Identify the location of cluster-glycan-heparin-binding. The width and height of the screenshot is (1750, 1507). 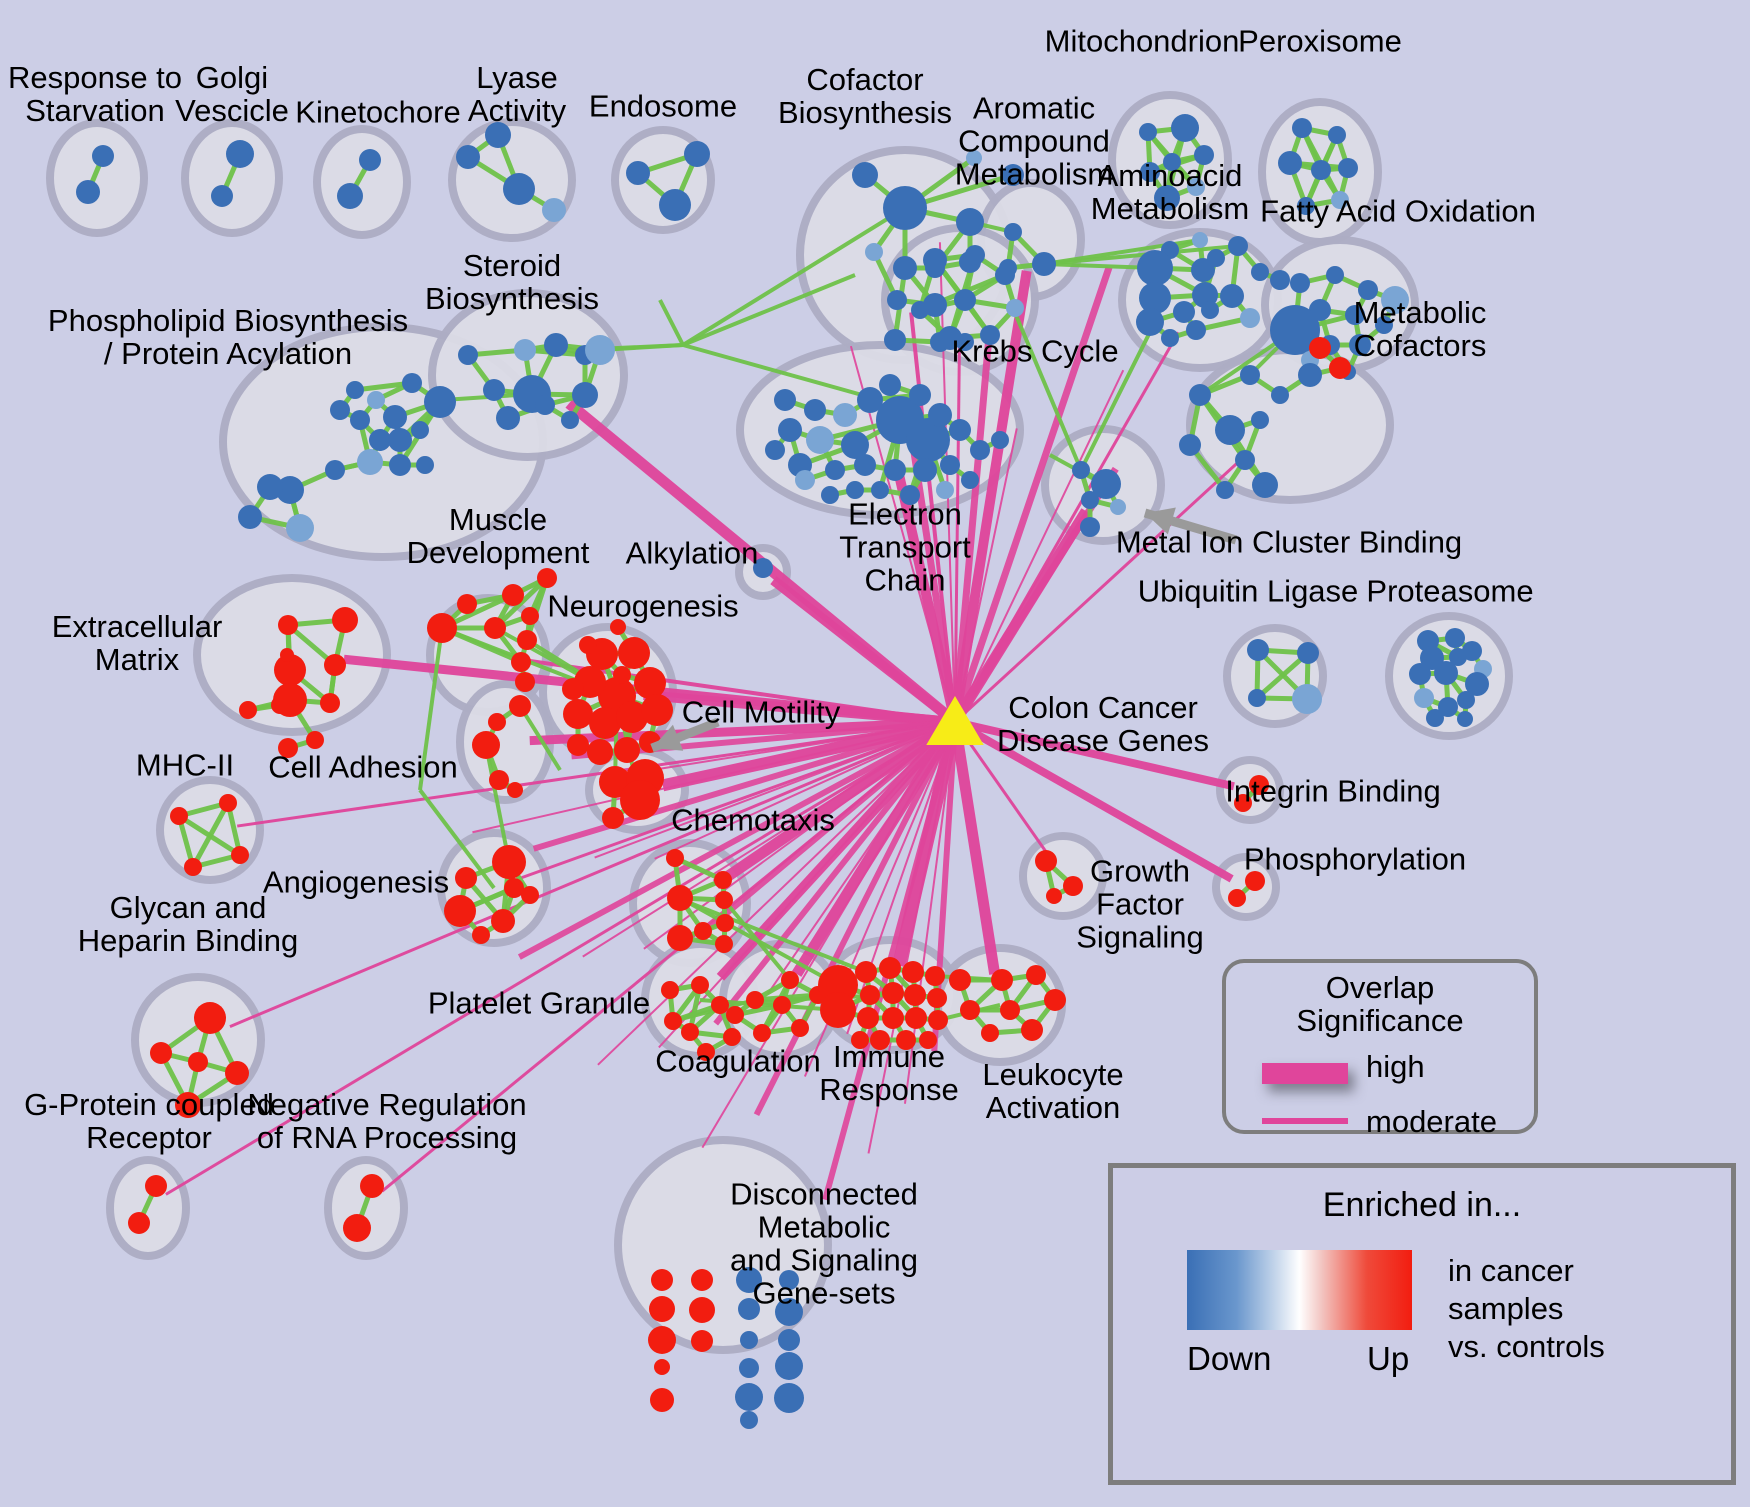
(198, 1040).